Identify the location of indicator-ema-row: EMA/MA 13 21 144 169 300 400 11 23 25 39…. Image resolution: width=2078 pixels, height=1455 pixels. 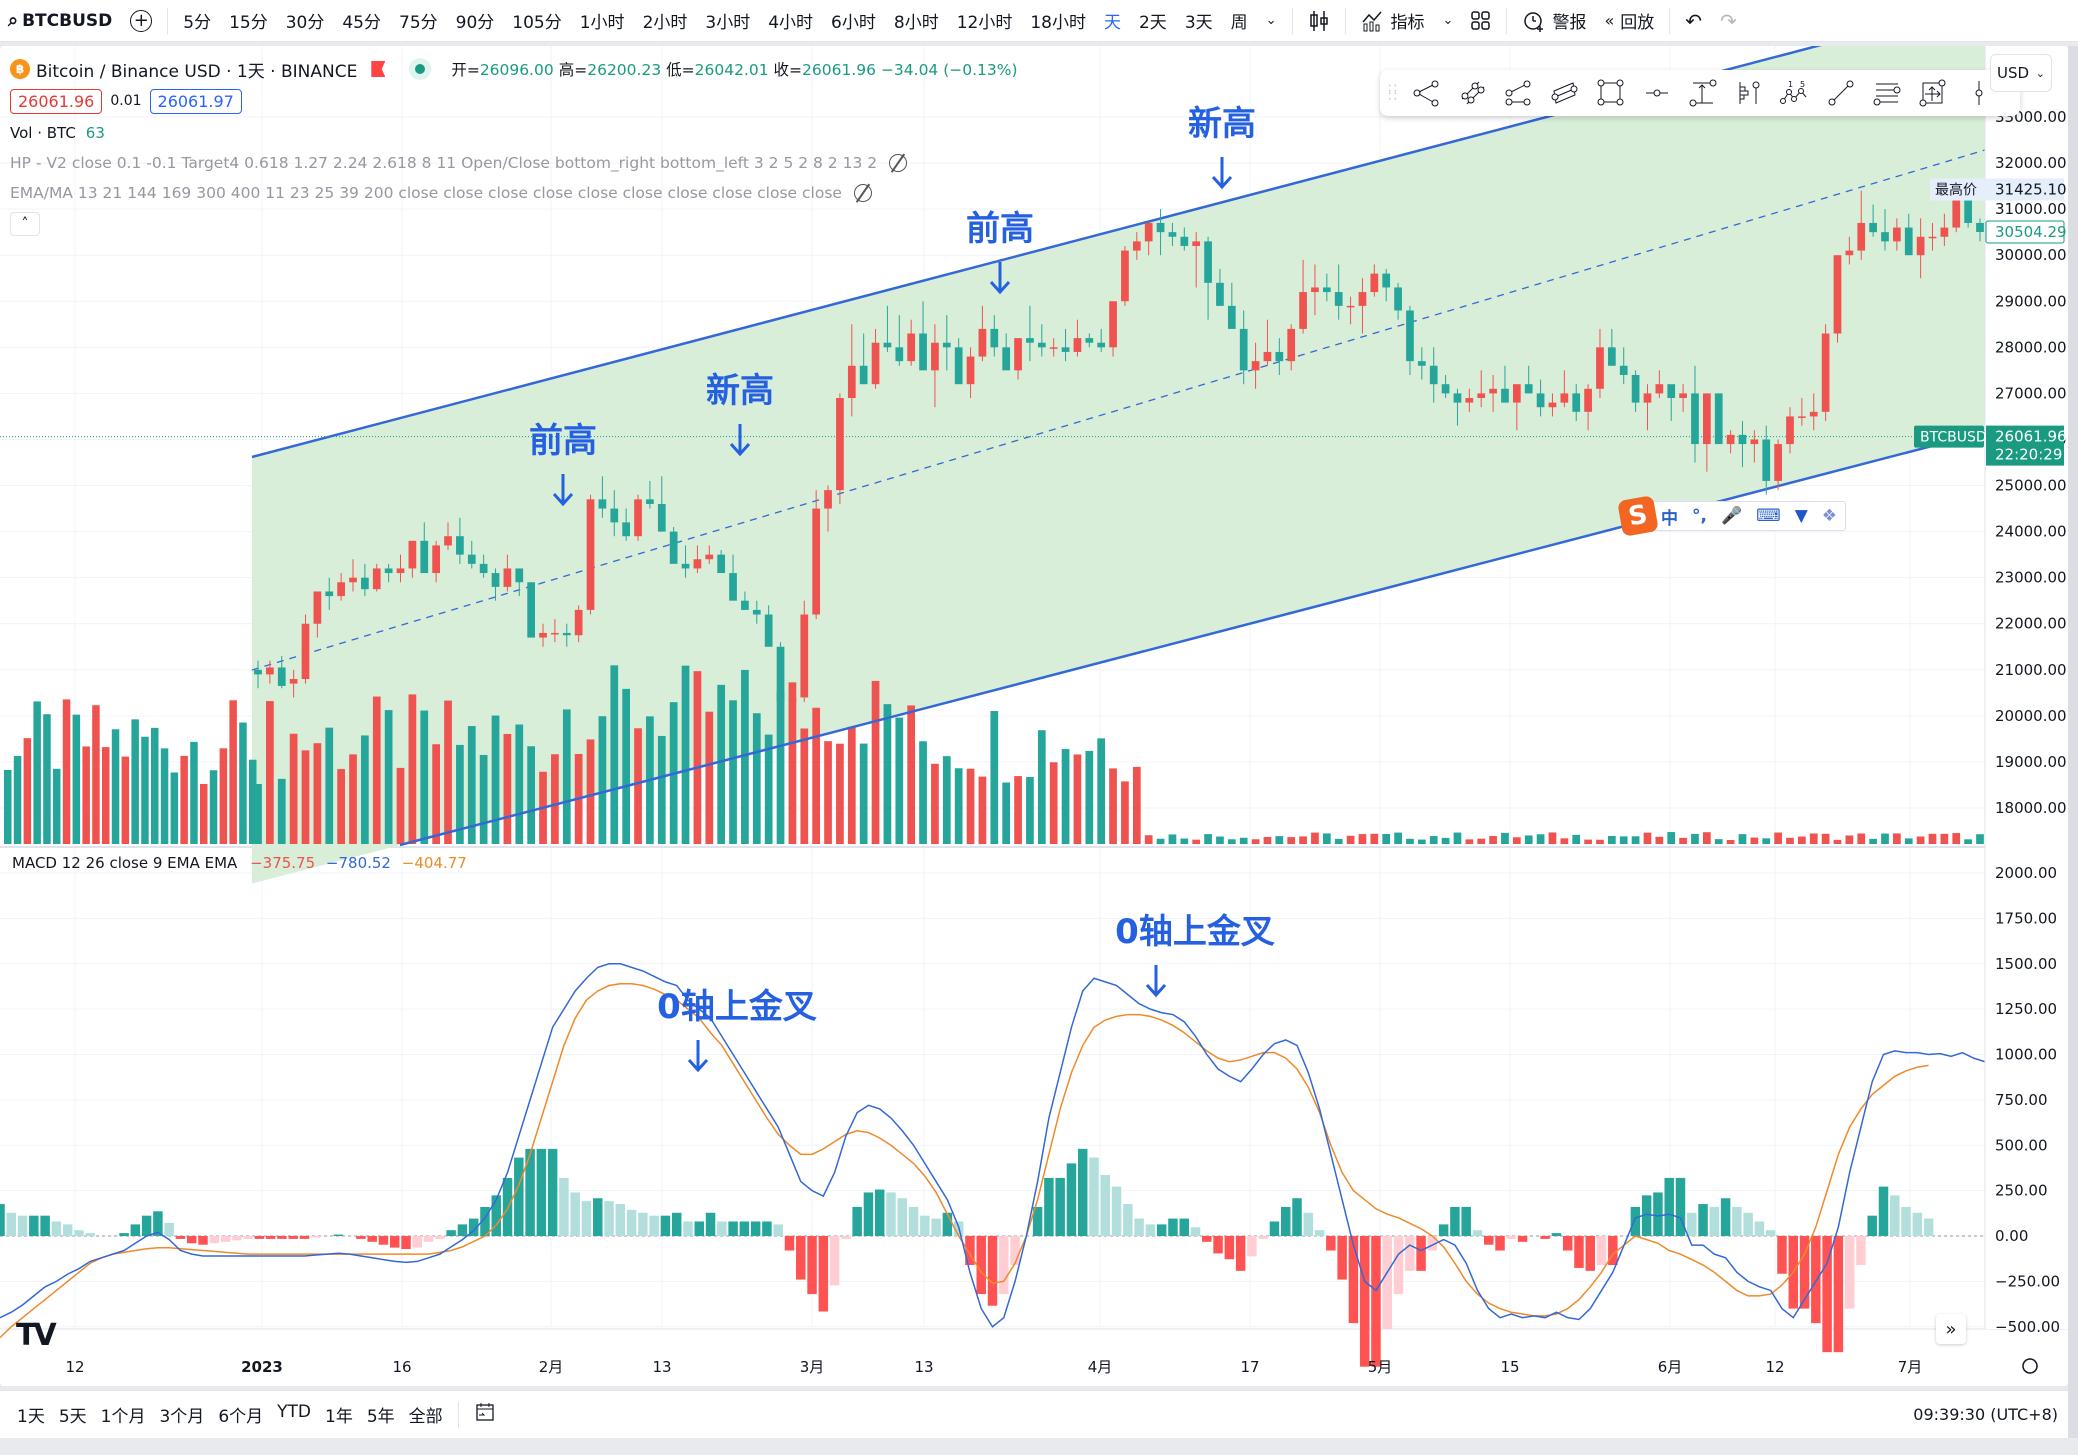
(514, 193).